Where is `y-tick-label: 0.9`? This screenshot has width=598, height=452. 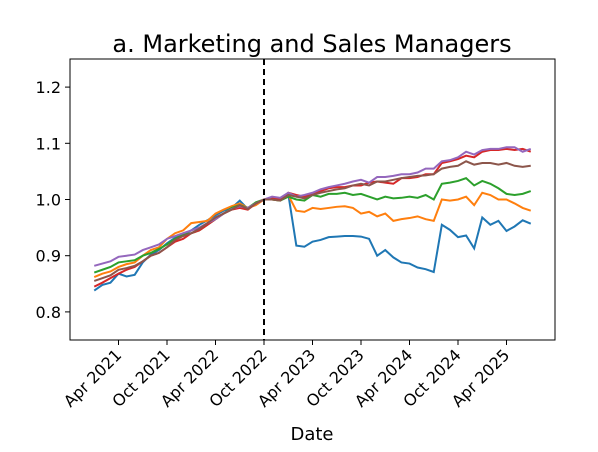
y-tick-label: 0.9 is located at coordinates (48, 256).